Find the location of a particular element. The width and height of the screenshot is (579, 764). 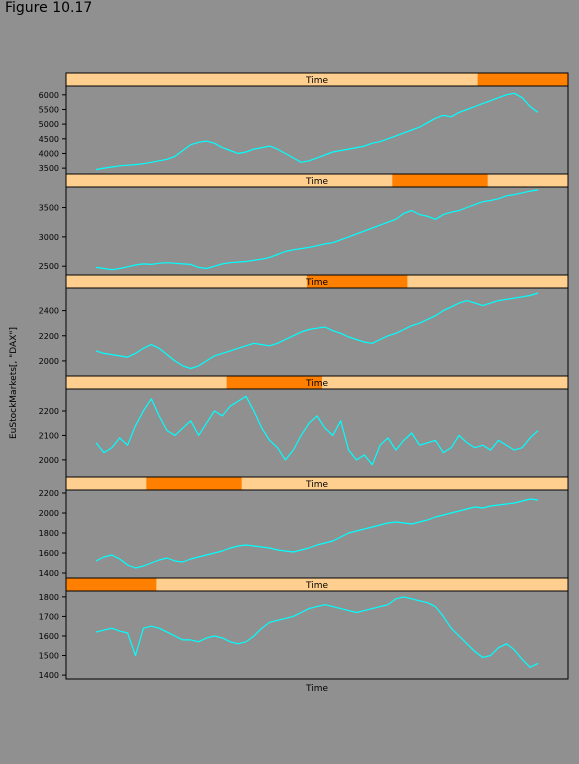

y-tick-label: 5000 is located at coordinates (49, 124).